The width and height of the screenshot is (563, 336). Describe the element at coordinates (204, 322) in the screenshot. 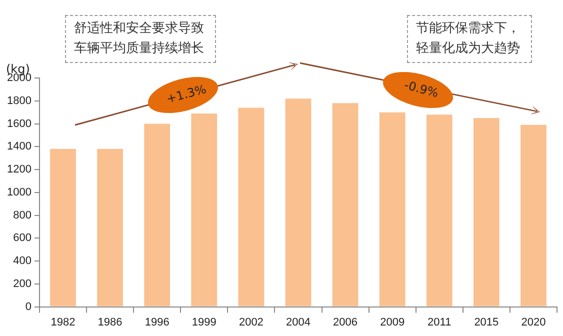

I see `x-tick-label: 1999` at that location.